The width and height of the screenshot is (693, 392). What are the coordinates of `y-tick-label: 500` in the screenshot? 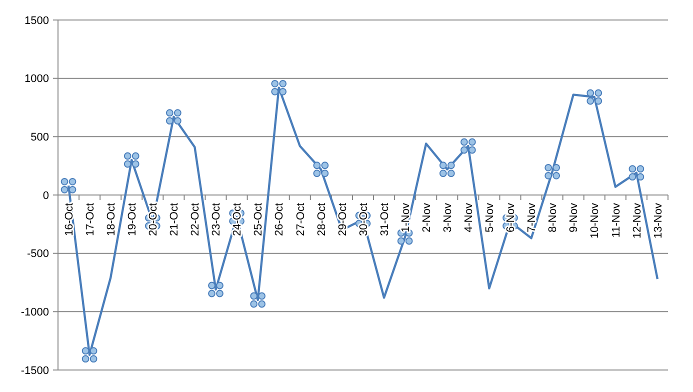 It's located at (39, 138).